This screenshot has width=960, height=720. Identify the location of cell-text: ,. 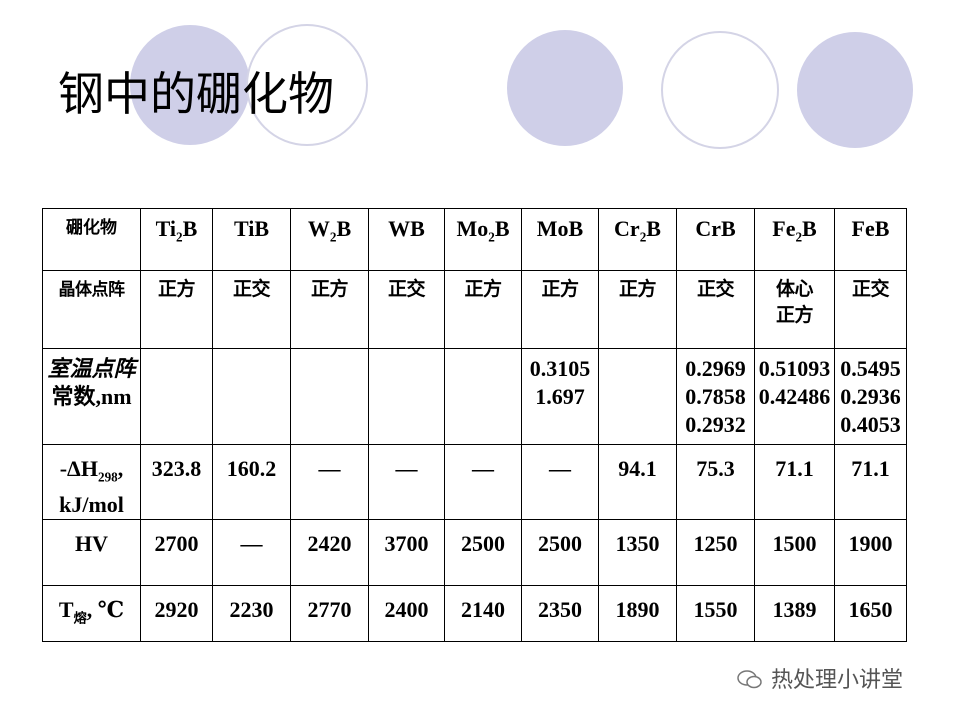
(120, 468).